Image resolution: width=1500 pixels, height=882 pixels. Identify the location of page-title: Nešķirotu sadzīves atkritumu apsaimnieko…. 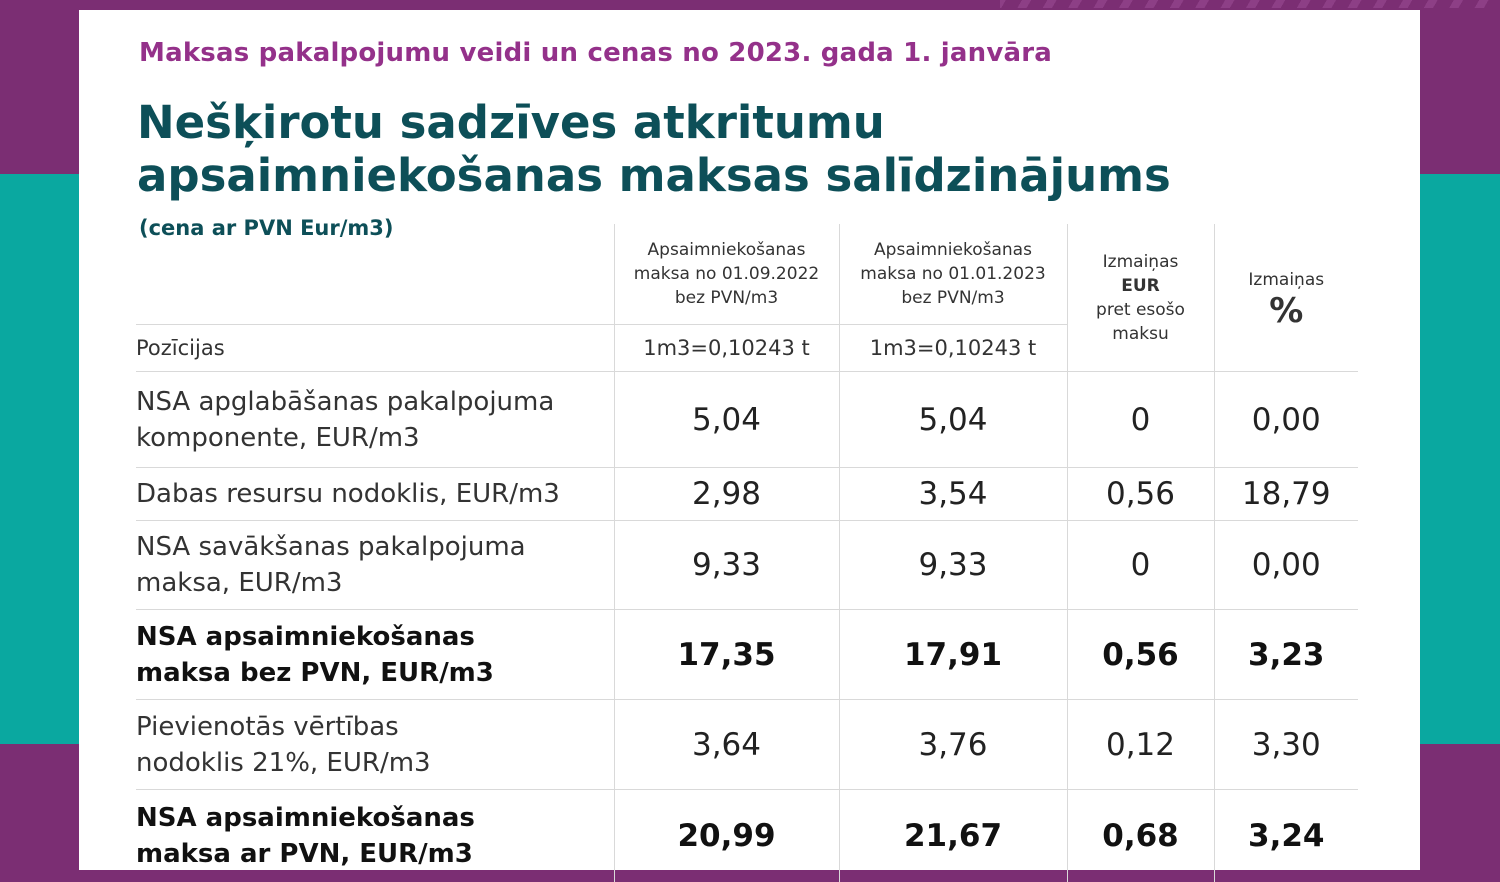
(654, 149).